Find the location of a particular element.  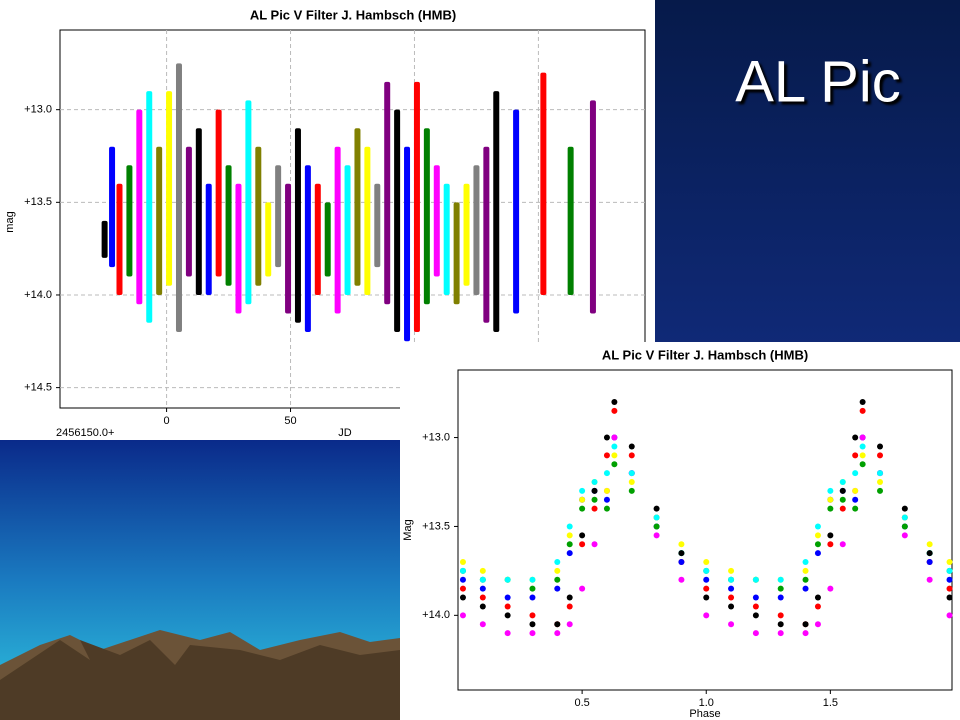

x-tick-label: 0 is located at coordinates (167, 421).